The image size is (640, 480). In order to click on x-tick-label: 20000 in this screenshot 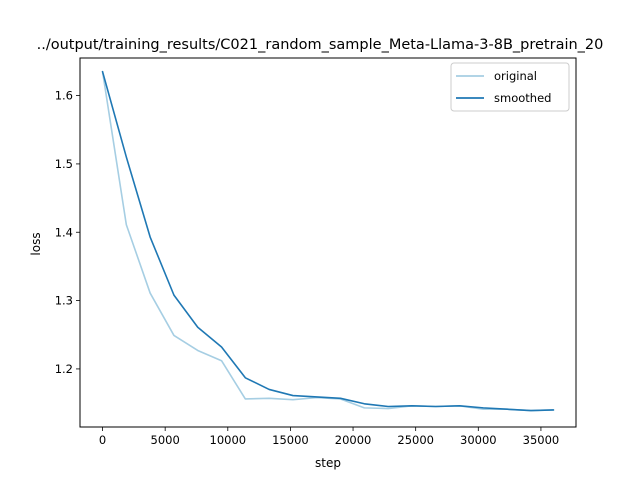, I will do `click(353, 440)`.